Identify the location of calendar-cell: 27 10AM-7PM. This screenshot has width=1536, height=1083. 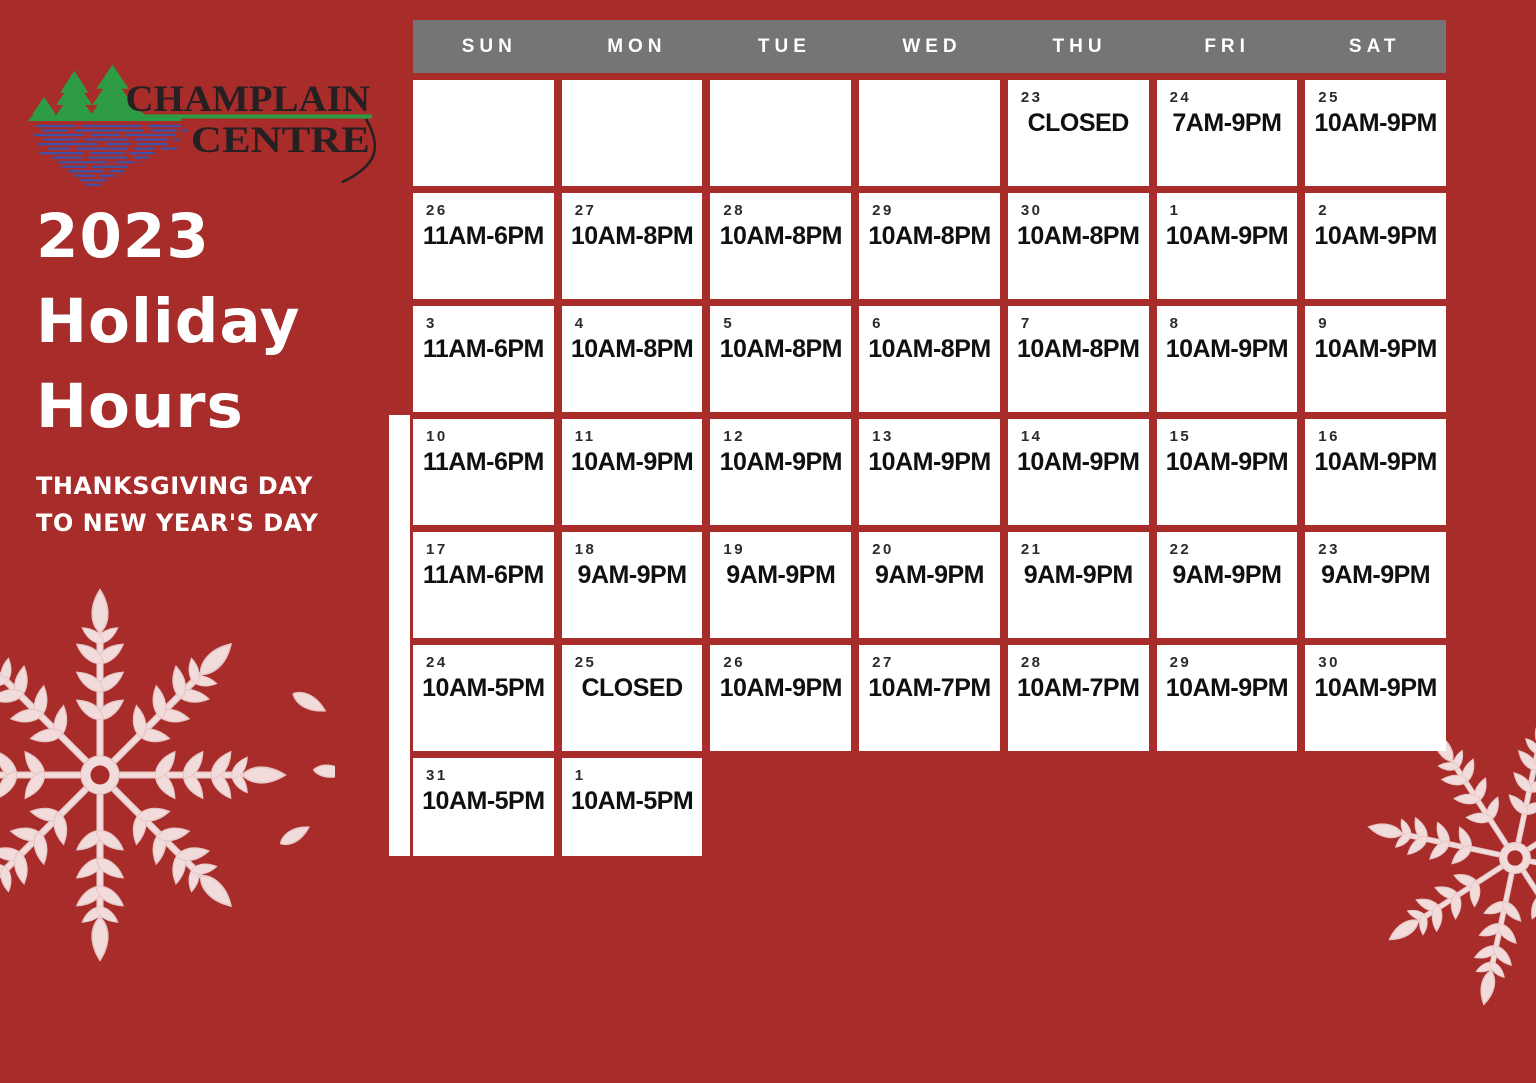
(929, 698).